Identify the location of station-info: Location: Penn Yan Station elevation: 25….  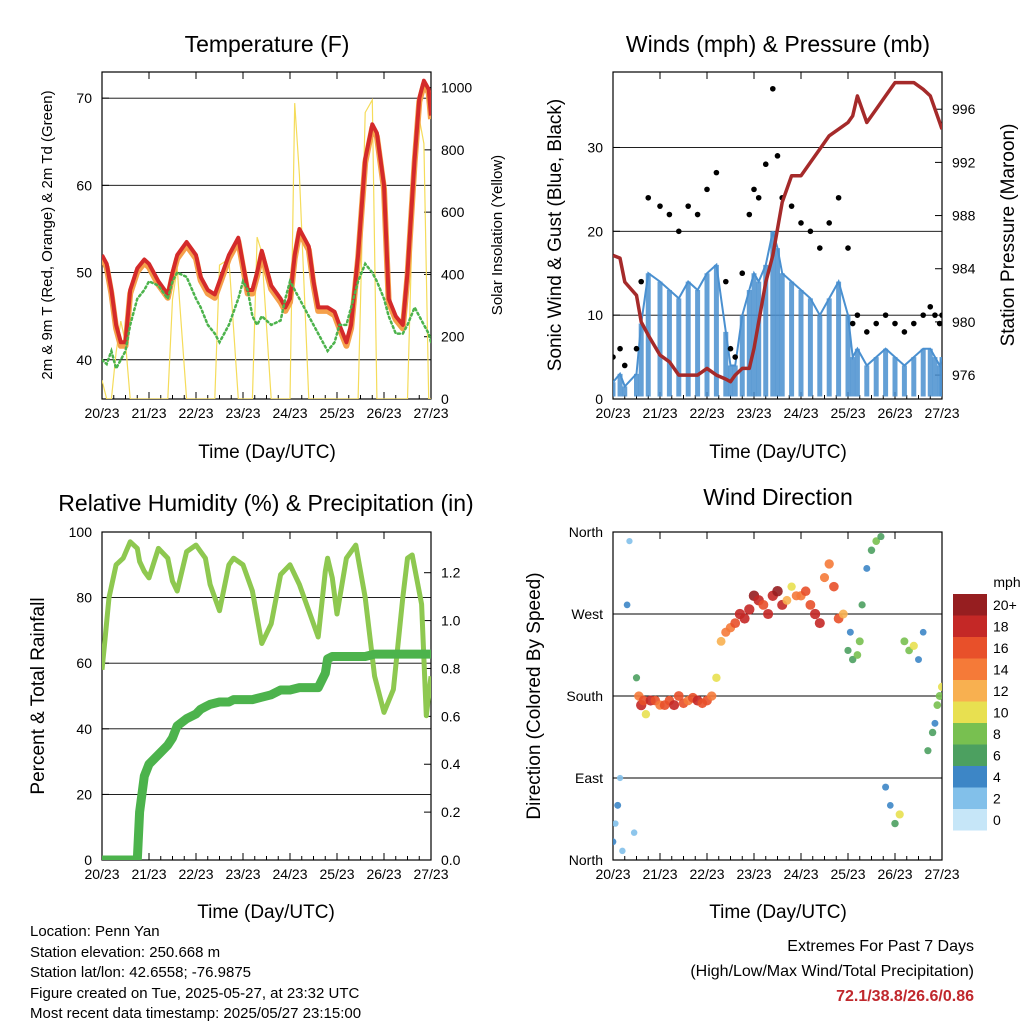
(195, 973).